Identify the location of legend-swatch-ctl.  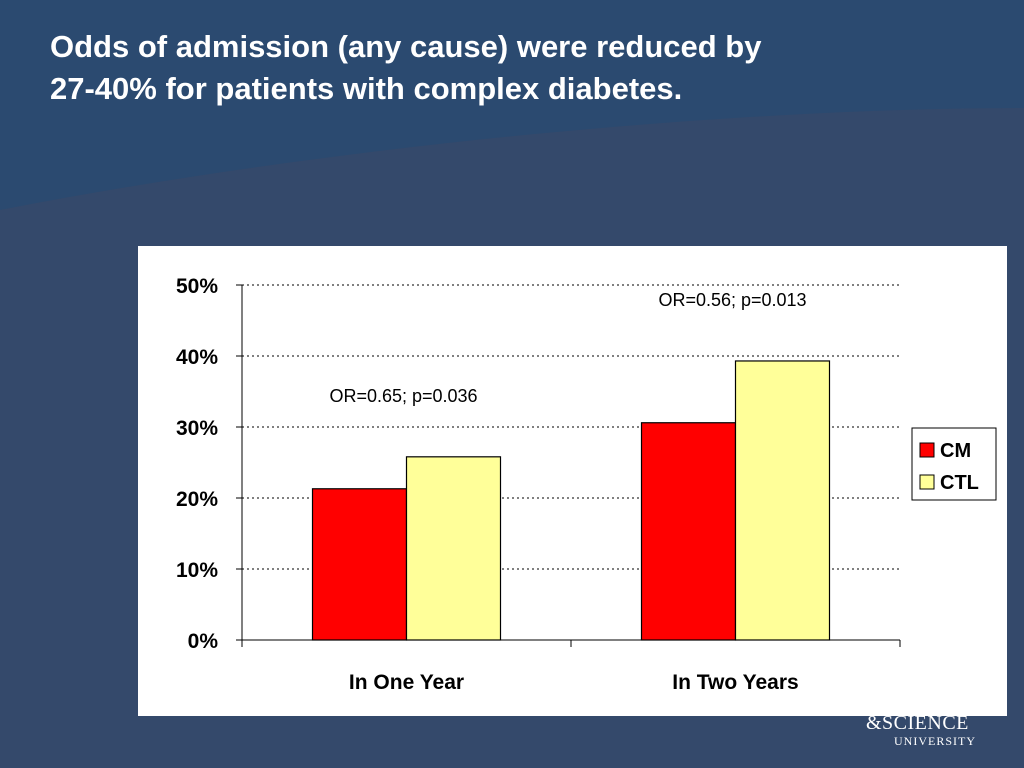
(927, 482).